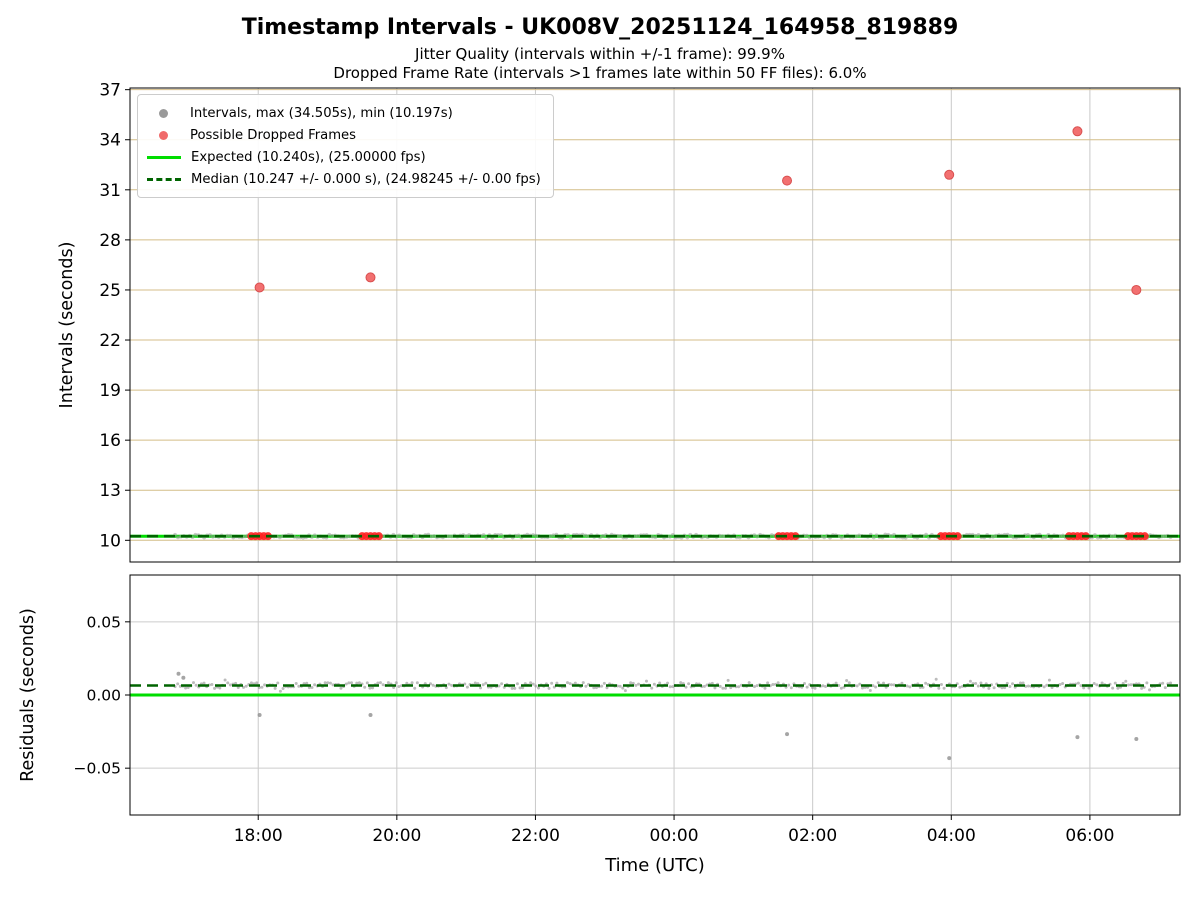 This screenshot has height=900, width=1200. I want to click on dropped-frame-clusters, so click(698, 536).